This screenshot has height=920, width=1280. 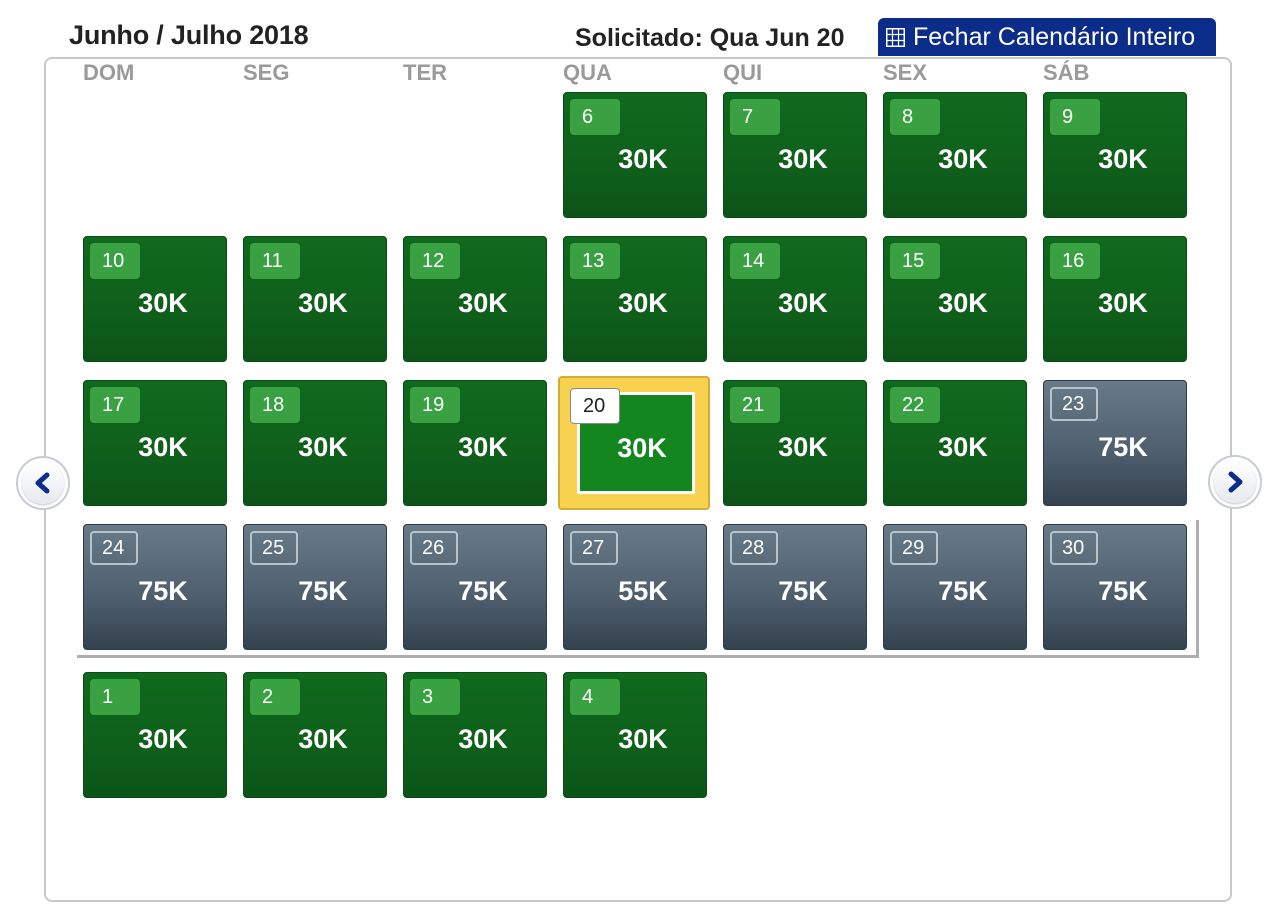 I want to click on day-number: 8, so click(x=915, y=117).